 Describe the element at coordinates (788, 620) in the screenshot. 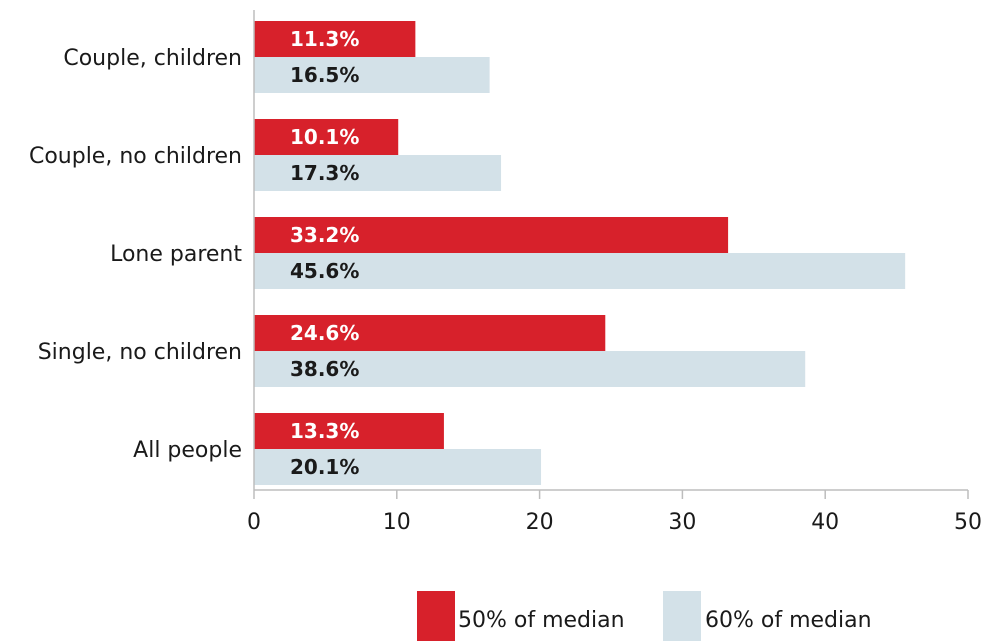

I see `legend-label: 60% of median` at that location.